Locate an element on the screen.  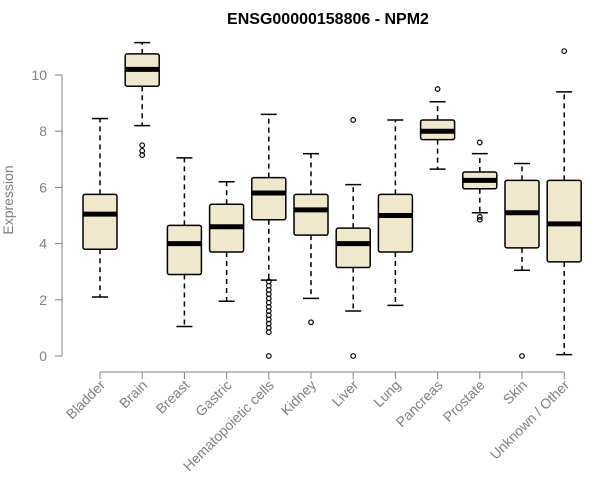
y-tick-label: 2 is located at coordinates (43, 300).